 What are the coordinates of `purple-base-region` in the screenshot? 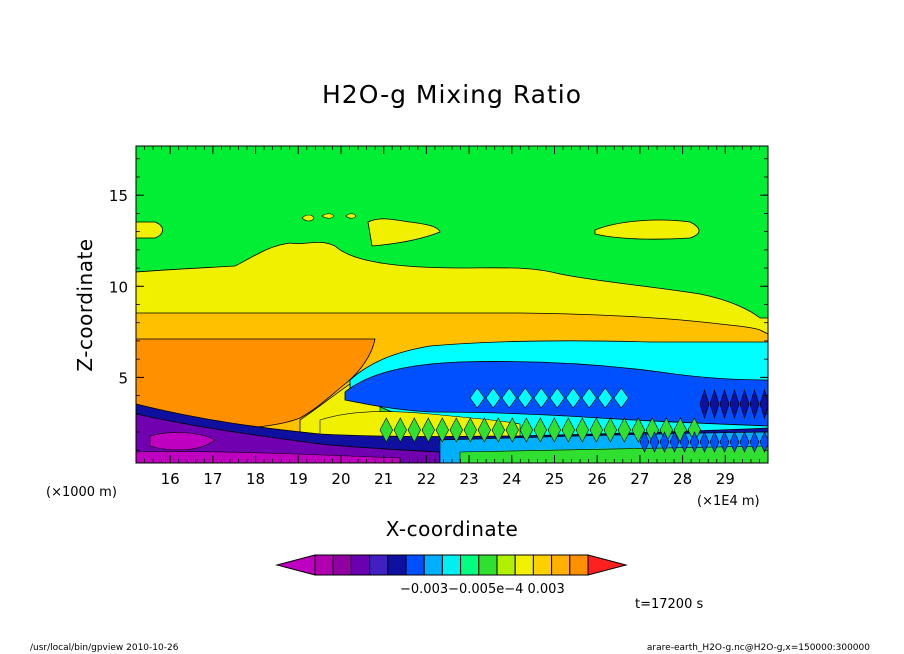 It's located at (288, 438).